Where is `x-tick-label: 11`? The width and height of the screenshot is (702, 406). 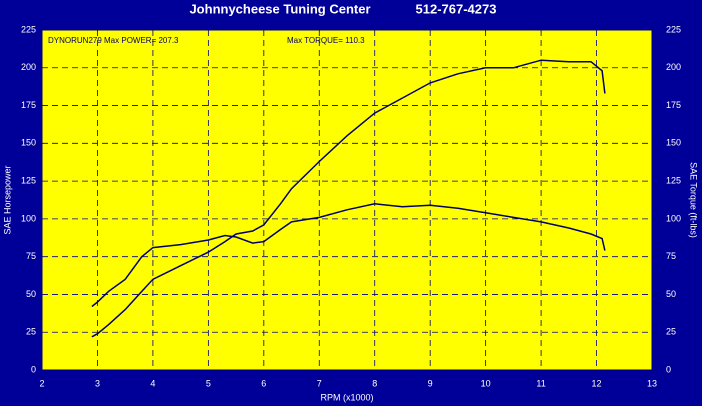 x-tick-label: 11 is located at coordinates (540, 383).